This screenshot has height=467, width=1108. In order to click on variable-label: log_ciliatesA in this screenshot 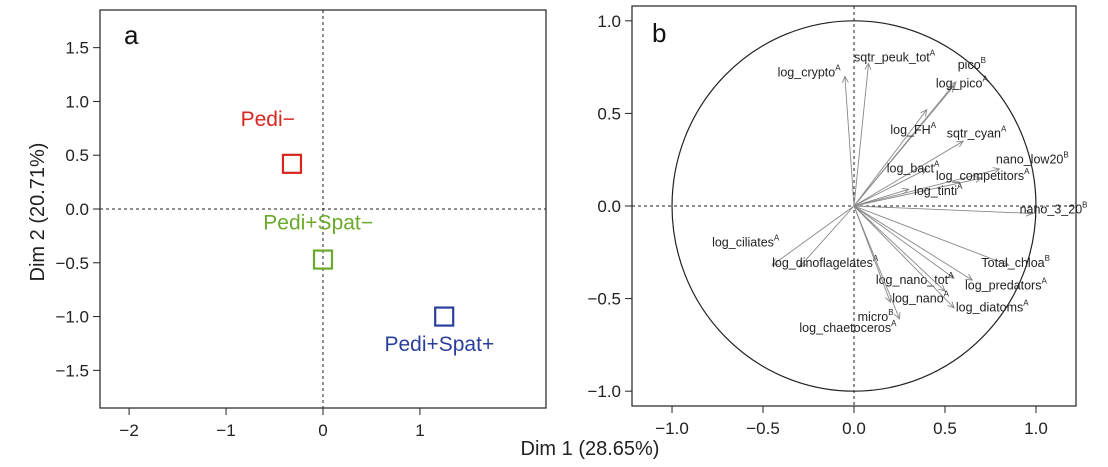, I will do `click(746, 242)`.